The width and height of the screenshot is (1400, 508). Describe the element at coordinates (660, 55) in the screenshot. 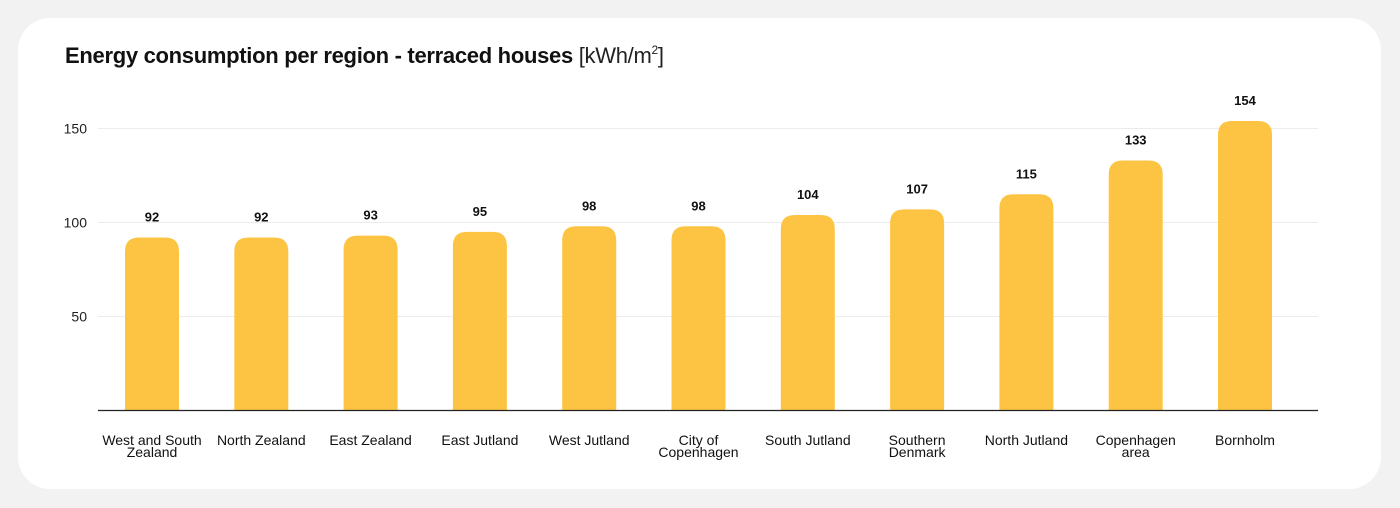

I see `unit-suffix: ]` at that location.